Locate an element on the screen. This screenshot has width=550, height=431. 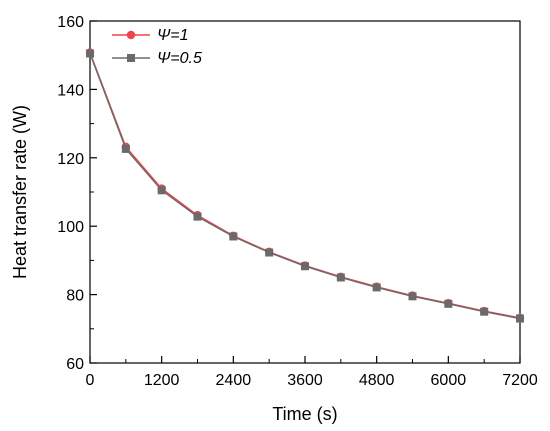
x-tick-label: 1200 is located at coordinates (162, 380).